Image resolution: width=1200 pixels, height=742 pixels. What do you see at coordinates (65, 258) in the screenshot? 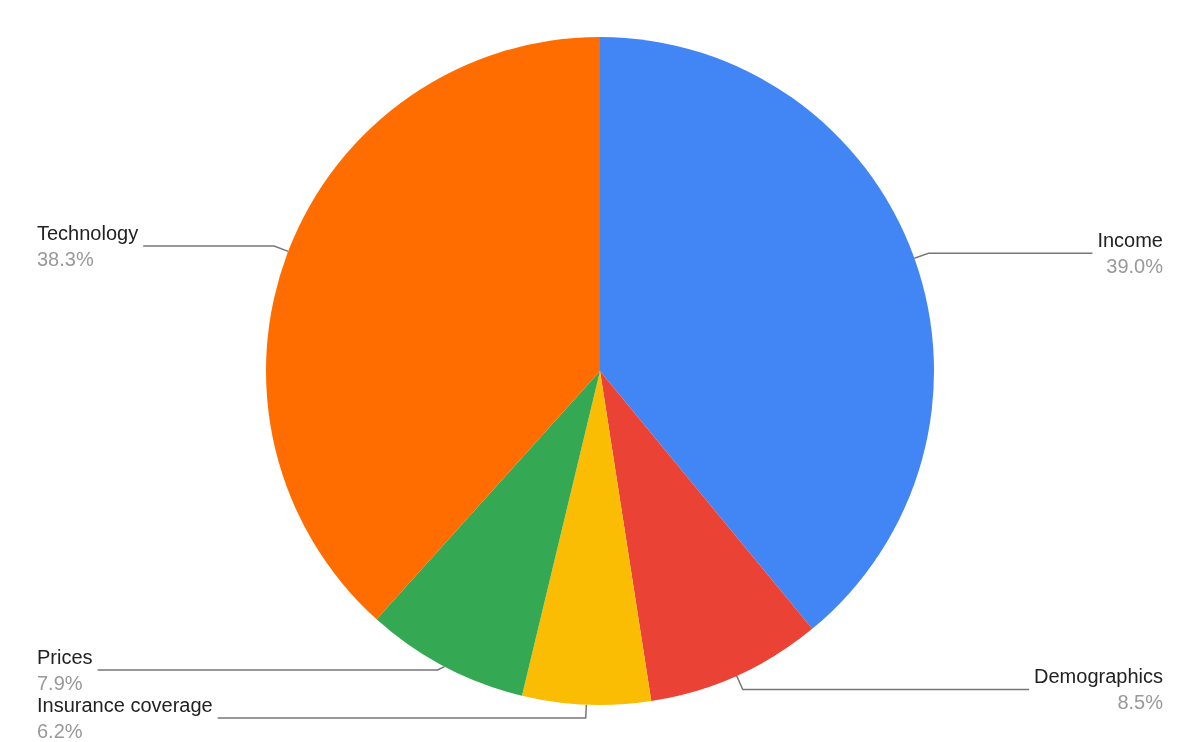
I see `data-label: 38.3%` at bounding box center [65, 258].